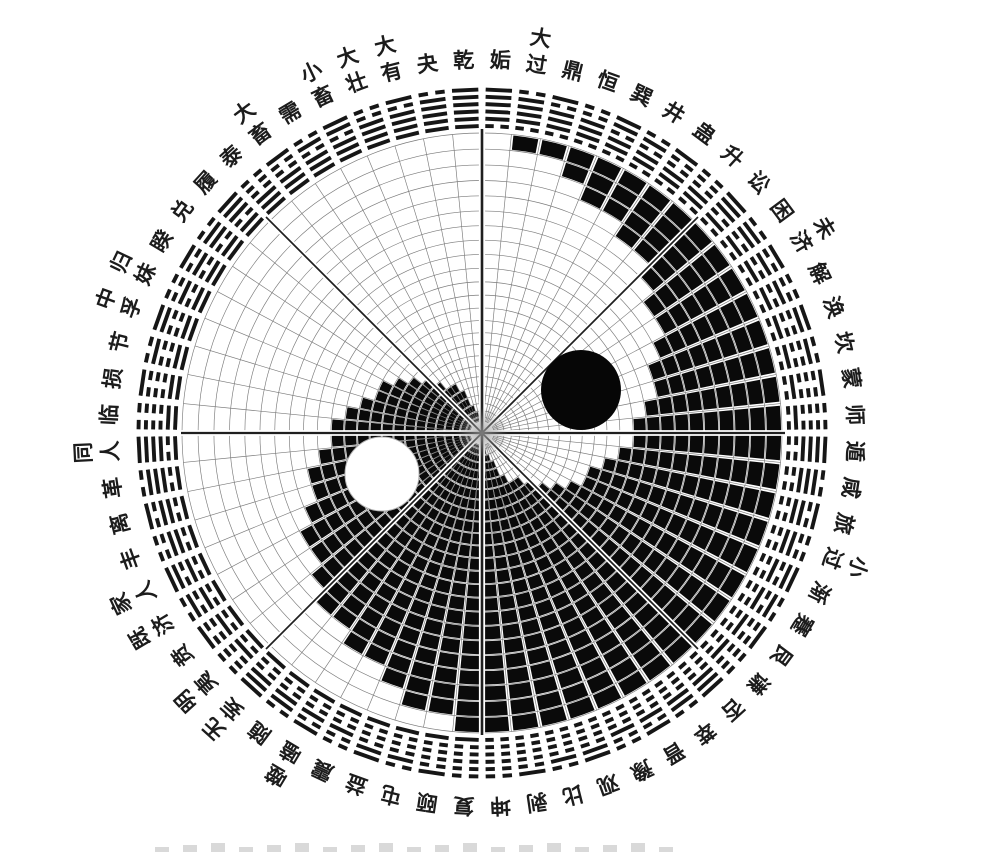 This screenshot has height=852, width=1000. Describe the element at coordinates (758, 183) in the screenshot. I see `hexagram-label-char: 讼` at that location.